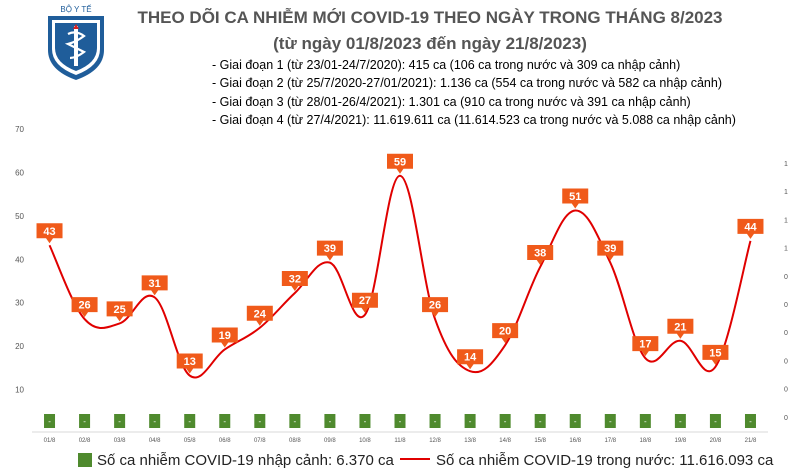 Image resolution: width=800 pixels, height=476 pixels. I want to click on y-tick-label: 60, so click(19, 172).